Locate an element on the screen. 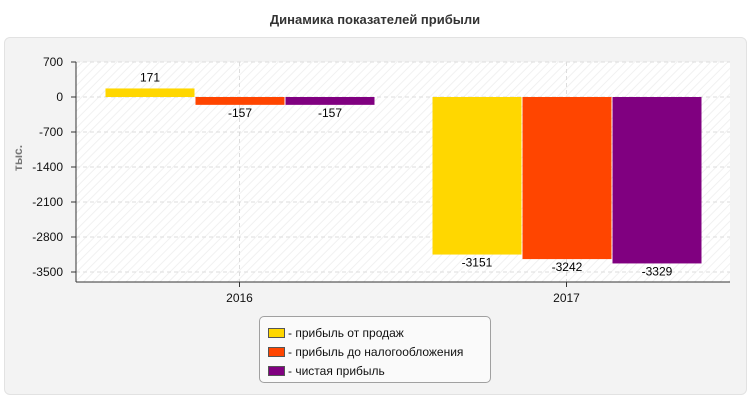 This screenshot has width=750, height=400. y-tick-label: -2100 is located at coordinates (47, 202).